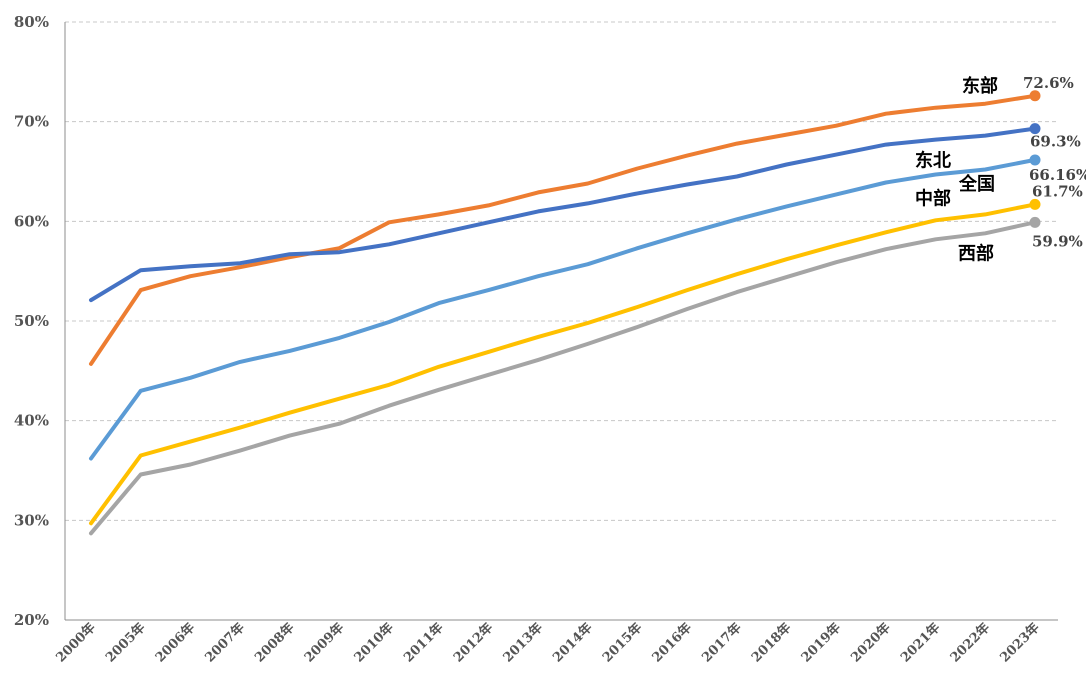 This screenshot has width=1086, height=695. Describe the element at coordinates (1035, 222) in the screenshot. I see `end-marker-西部` at that location.